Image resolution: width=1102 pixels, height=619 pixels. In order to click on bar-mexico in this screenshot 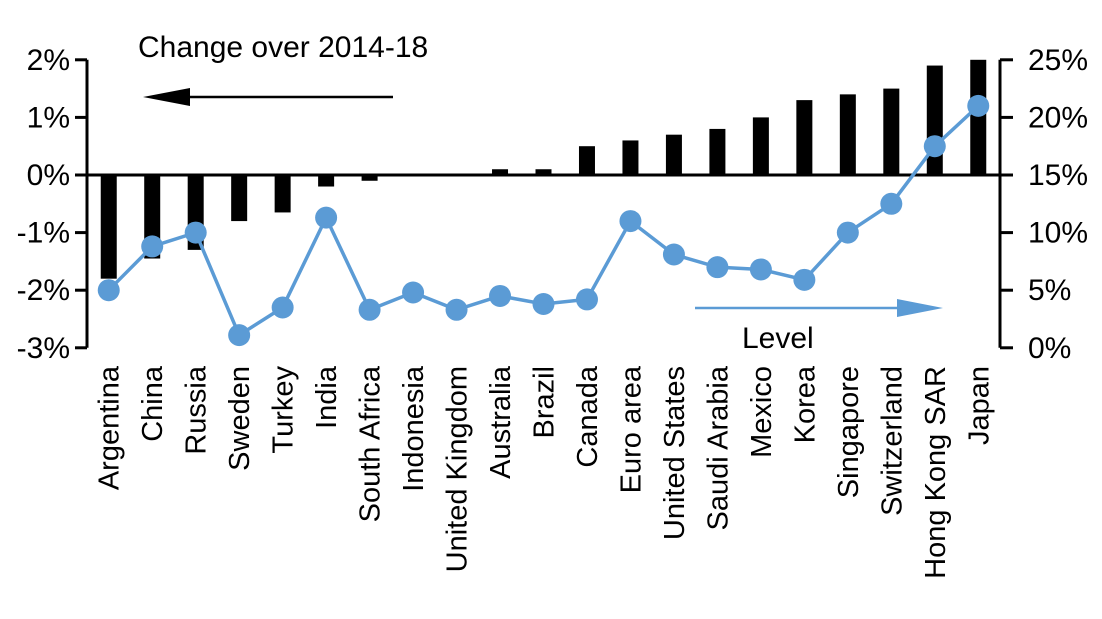, I will do `click(760, 146)`.